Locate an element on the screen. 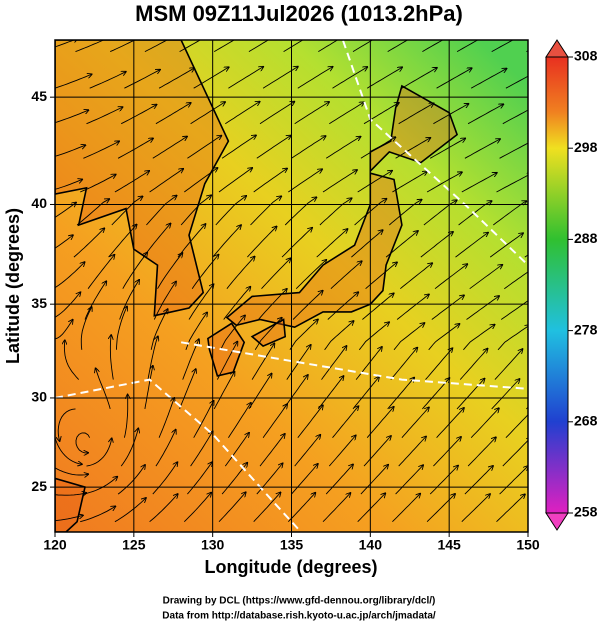  y-tick-label: 25 is located at coordinates (39, 486).